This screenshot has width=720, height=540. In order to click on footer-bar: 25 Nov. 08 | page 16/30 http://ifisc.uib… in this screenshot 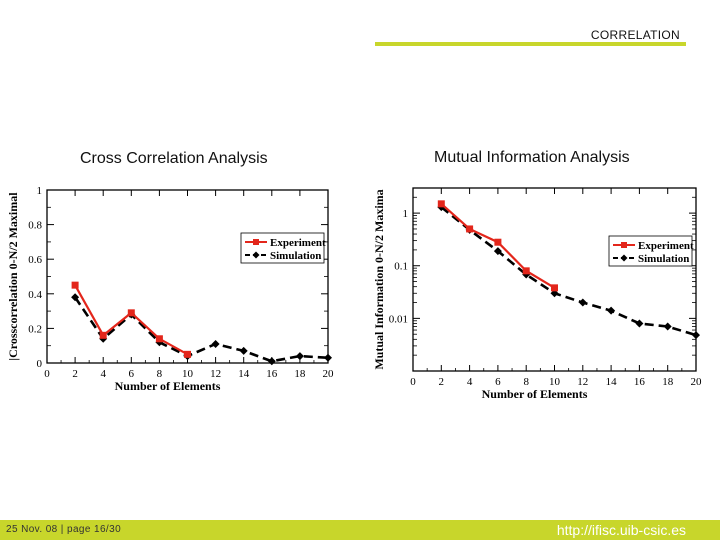, I will do `click(360, 530)`.